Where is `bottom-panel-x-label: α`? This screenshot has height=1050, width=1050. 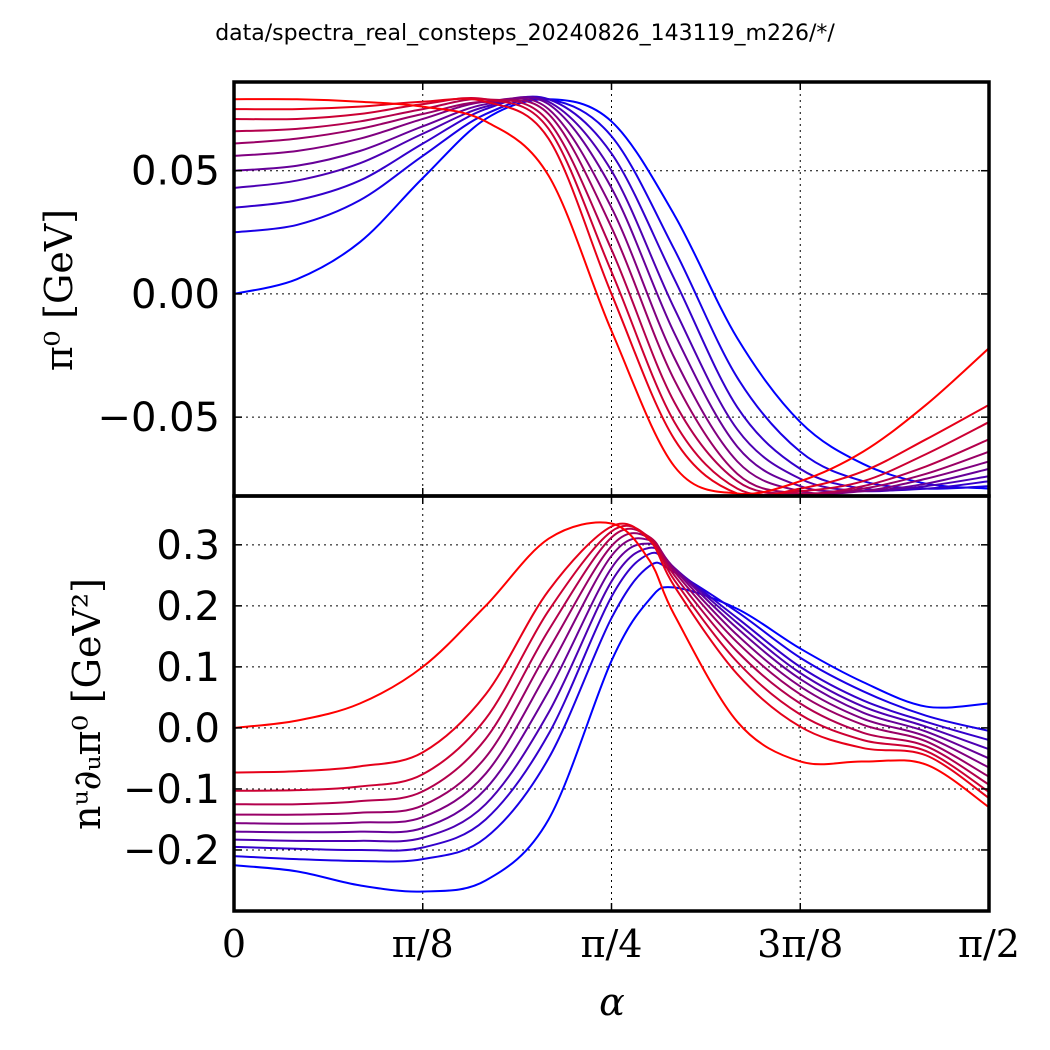 bottom-panel-x-label: α is located at coordinates (612, 1002).